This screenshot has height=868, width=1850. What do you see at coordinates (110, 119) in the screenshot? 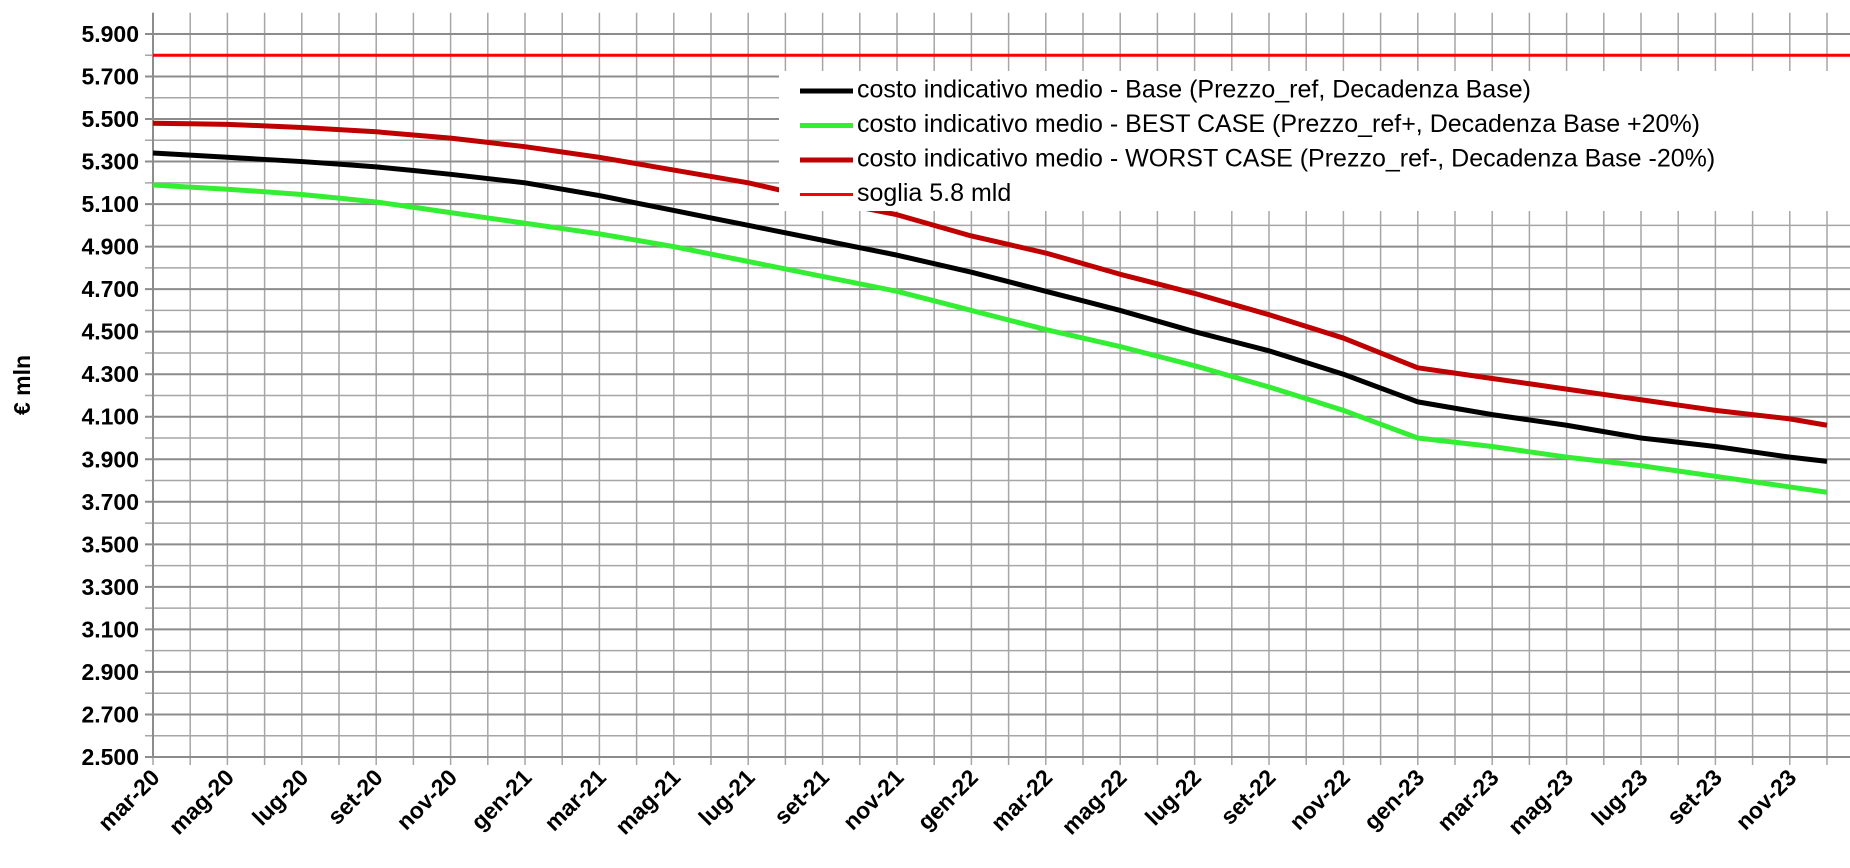
I see `y-tick-label: 5.500` at bounding box center [110, 119].